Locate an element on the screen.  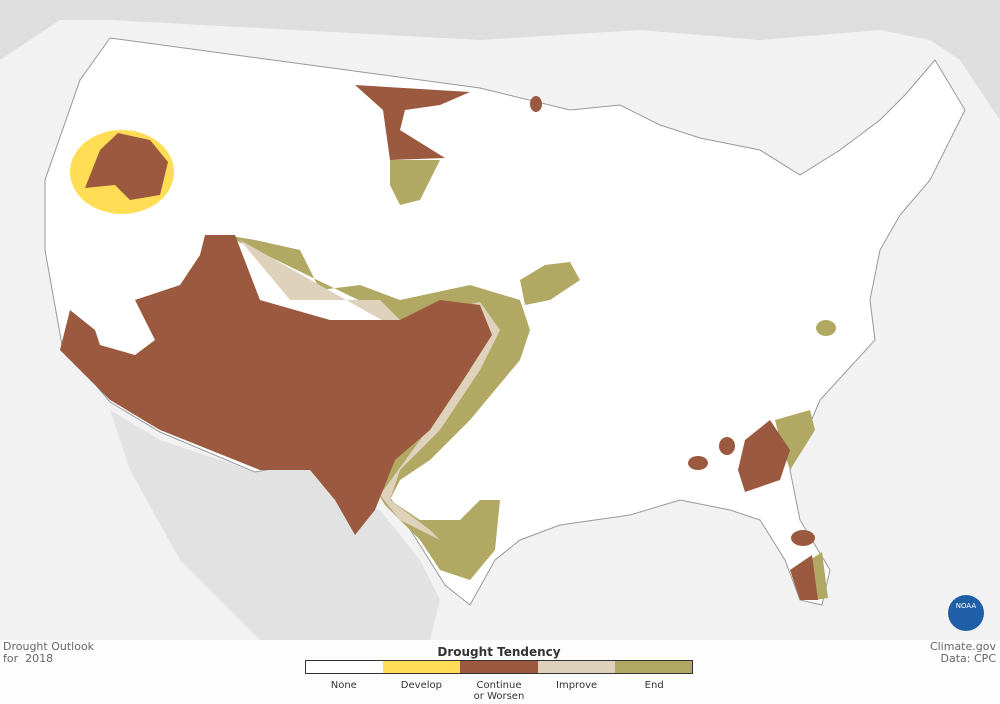
legend-label: Continue or Worsen is located at coordinates (499, 691).